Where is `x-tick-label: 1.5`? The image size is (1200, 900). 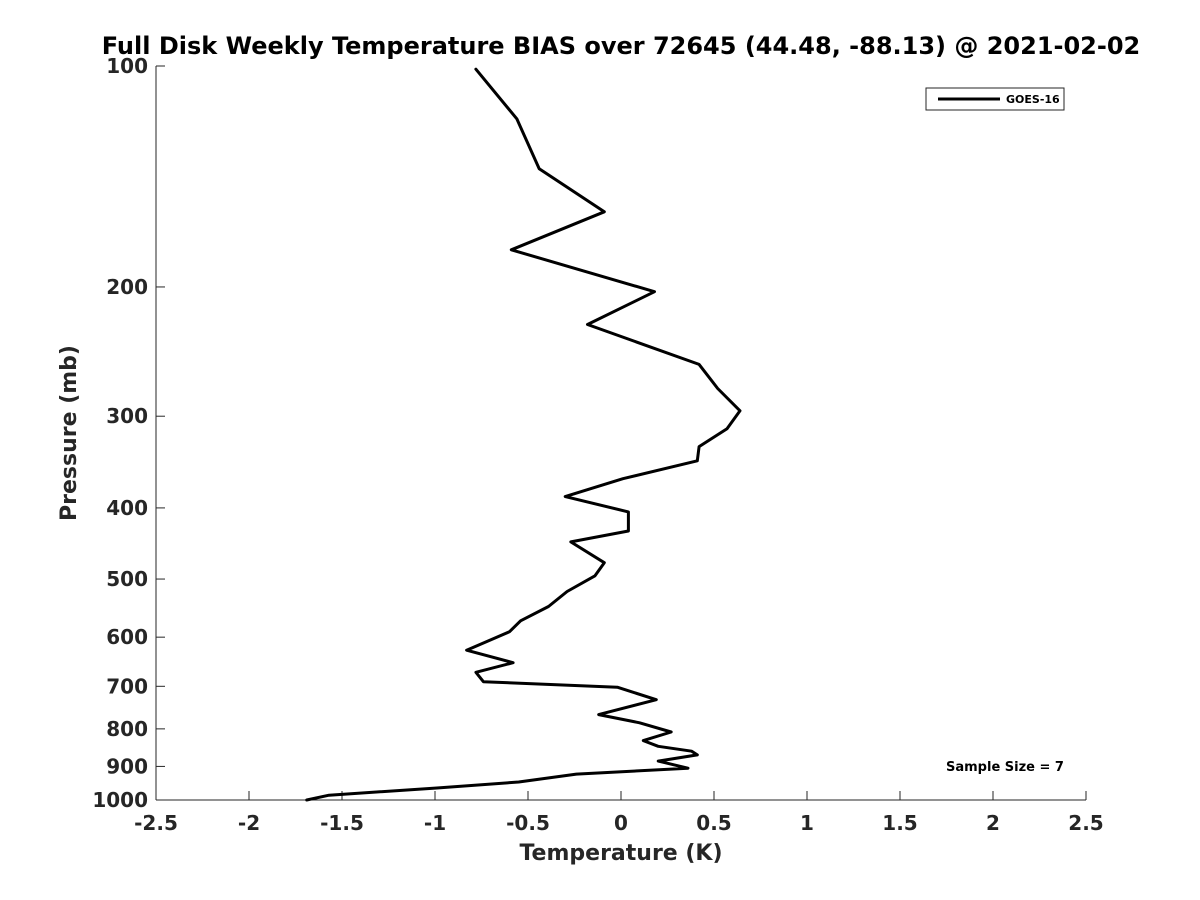 x-tick-label: 1.5 is located at coordinates (899, 823).